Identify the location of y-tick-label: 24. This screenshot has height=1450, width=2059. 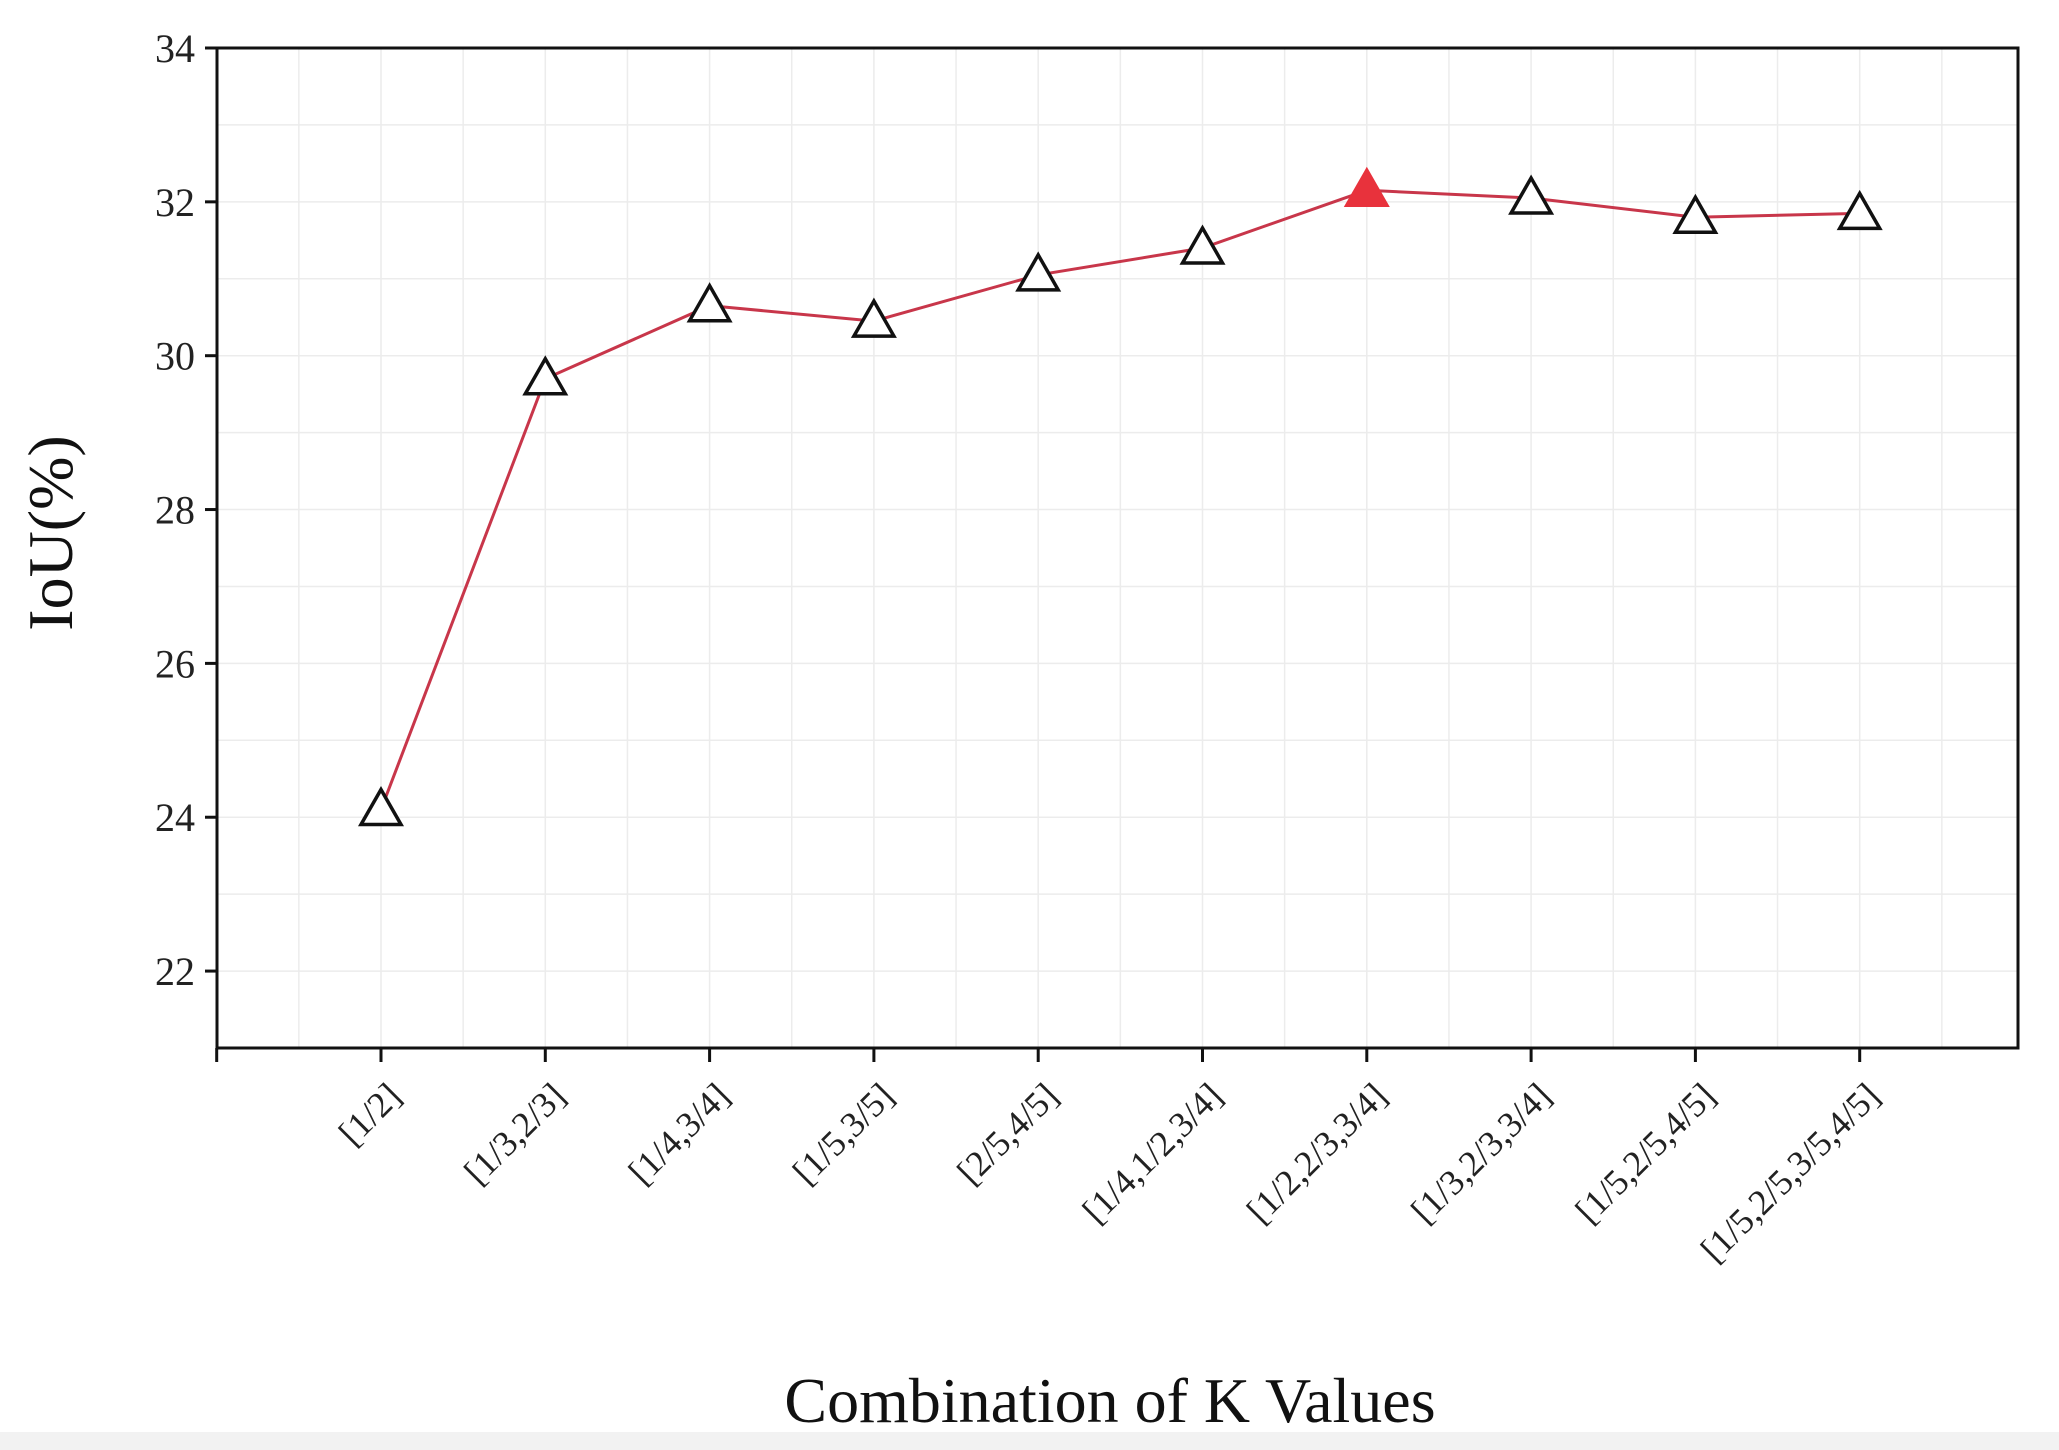
(175, 817).